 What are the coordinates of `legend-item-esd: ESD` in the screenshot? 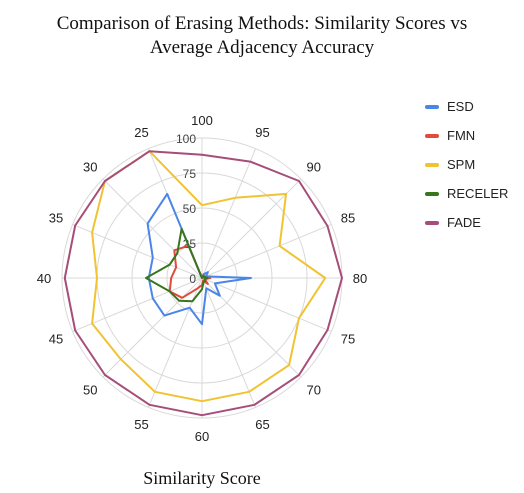 It's located at (474, 106).